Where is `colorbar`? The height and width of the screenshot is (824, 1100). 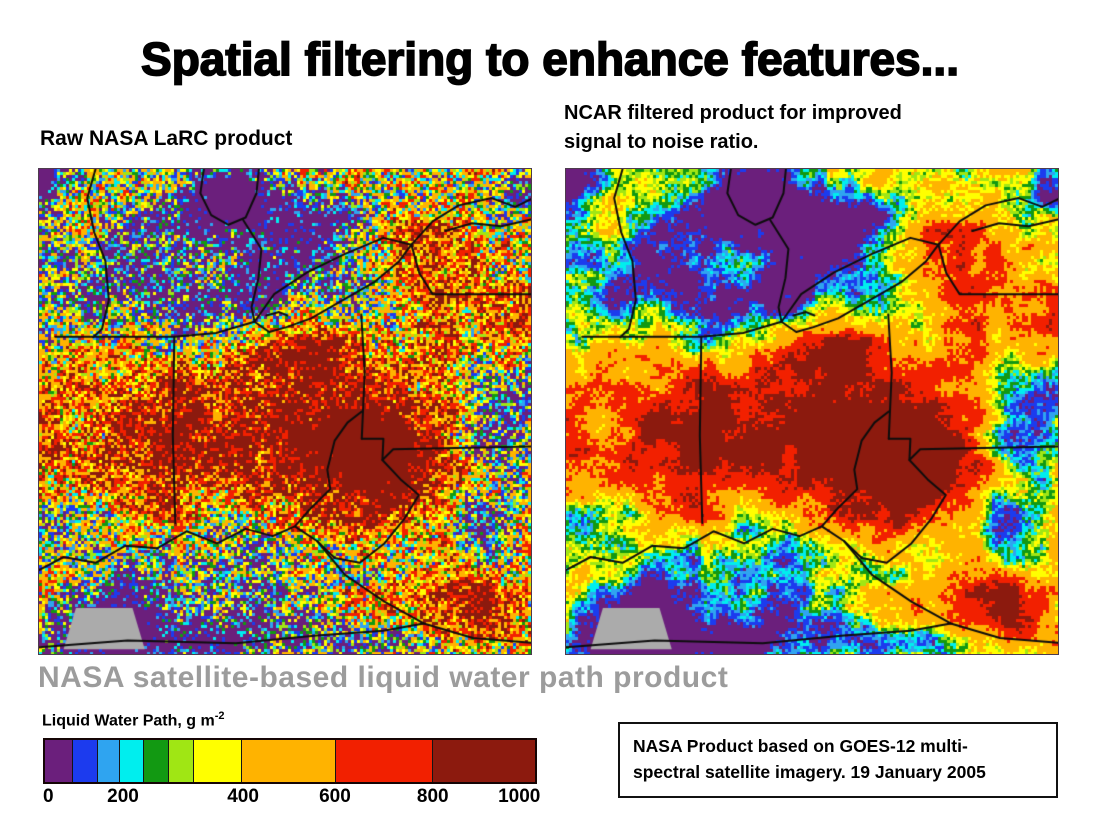
colorbar is located at coordinates (290, 761).